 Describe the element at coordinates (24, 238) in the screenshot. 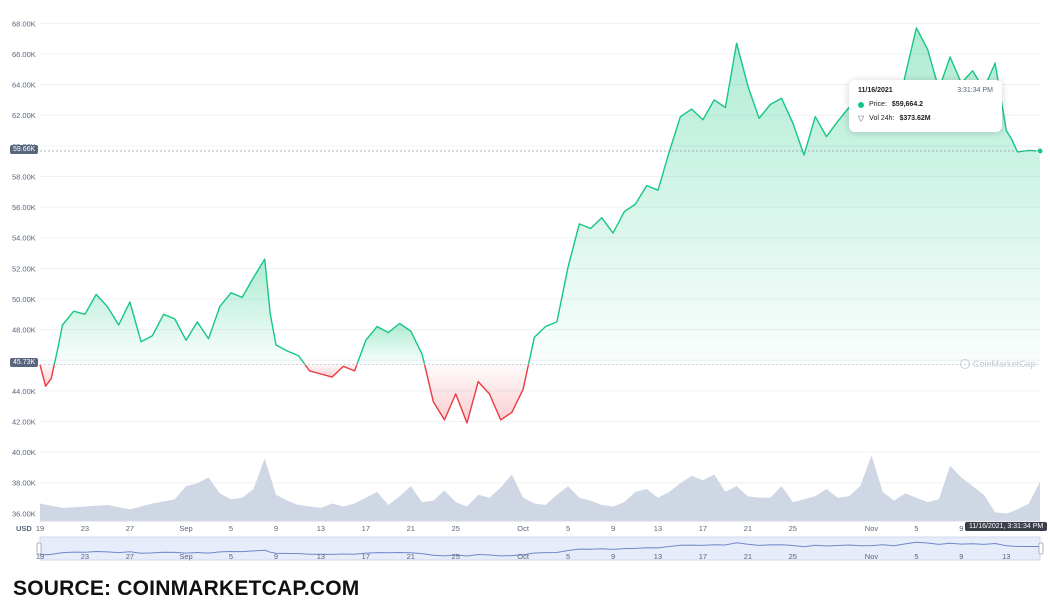

I see `y-tick-label: 54.00K` at that location.